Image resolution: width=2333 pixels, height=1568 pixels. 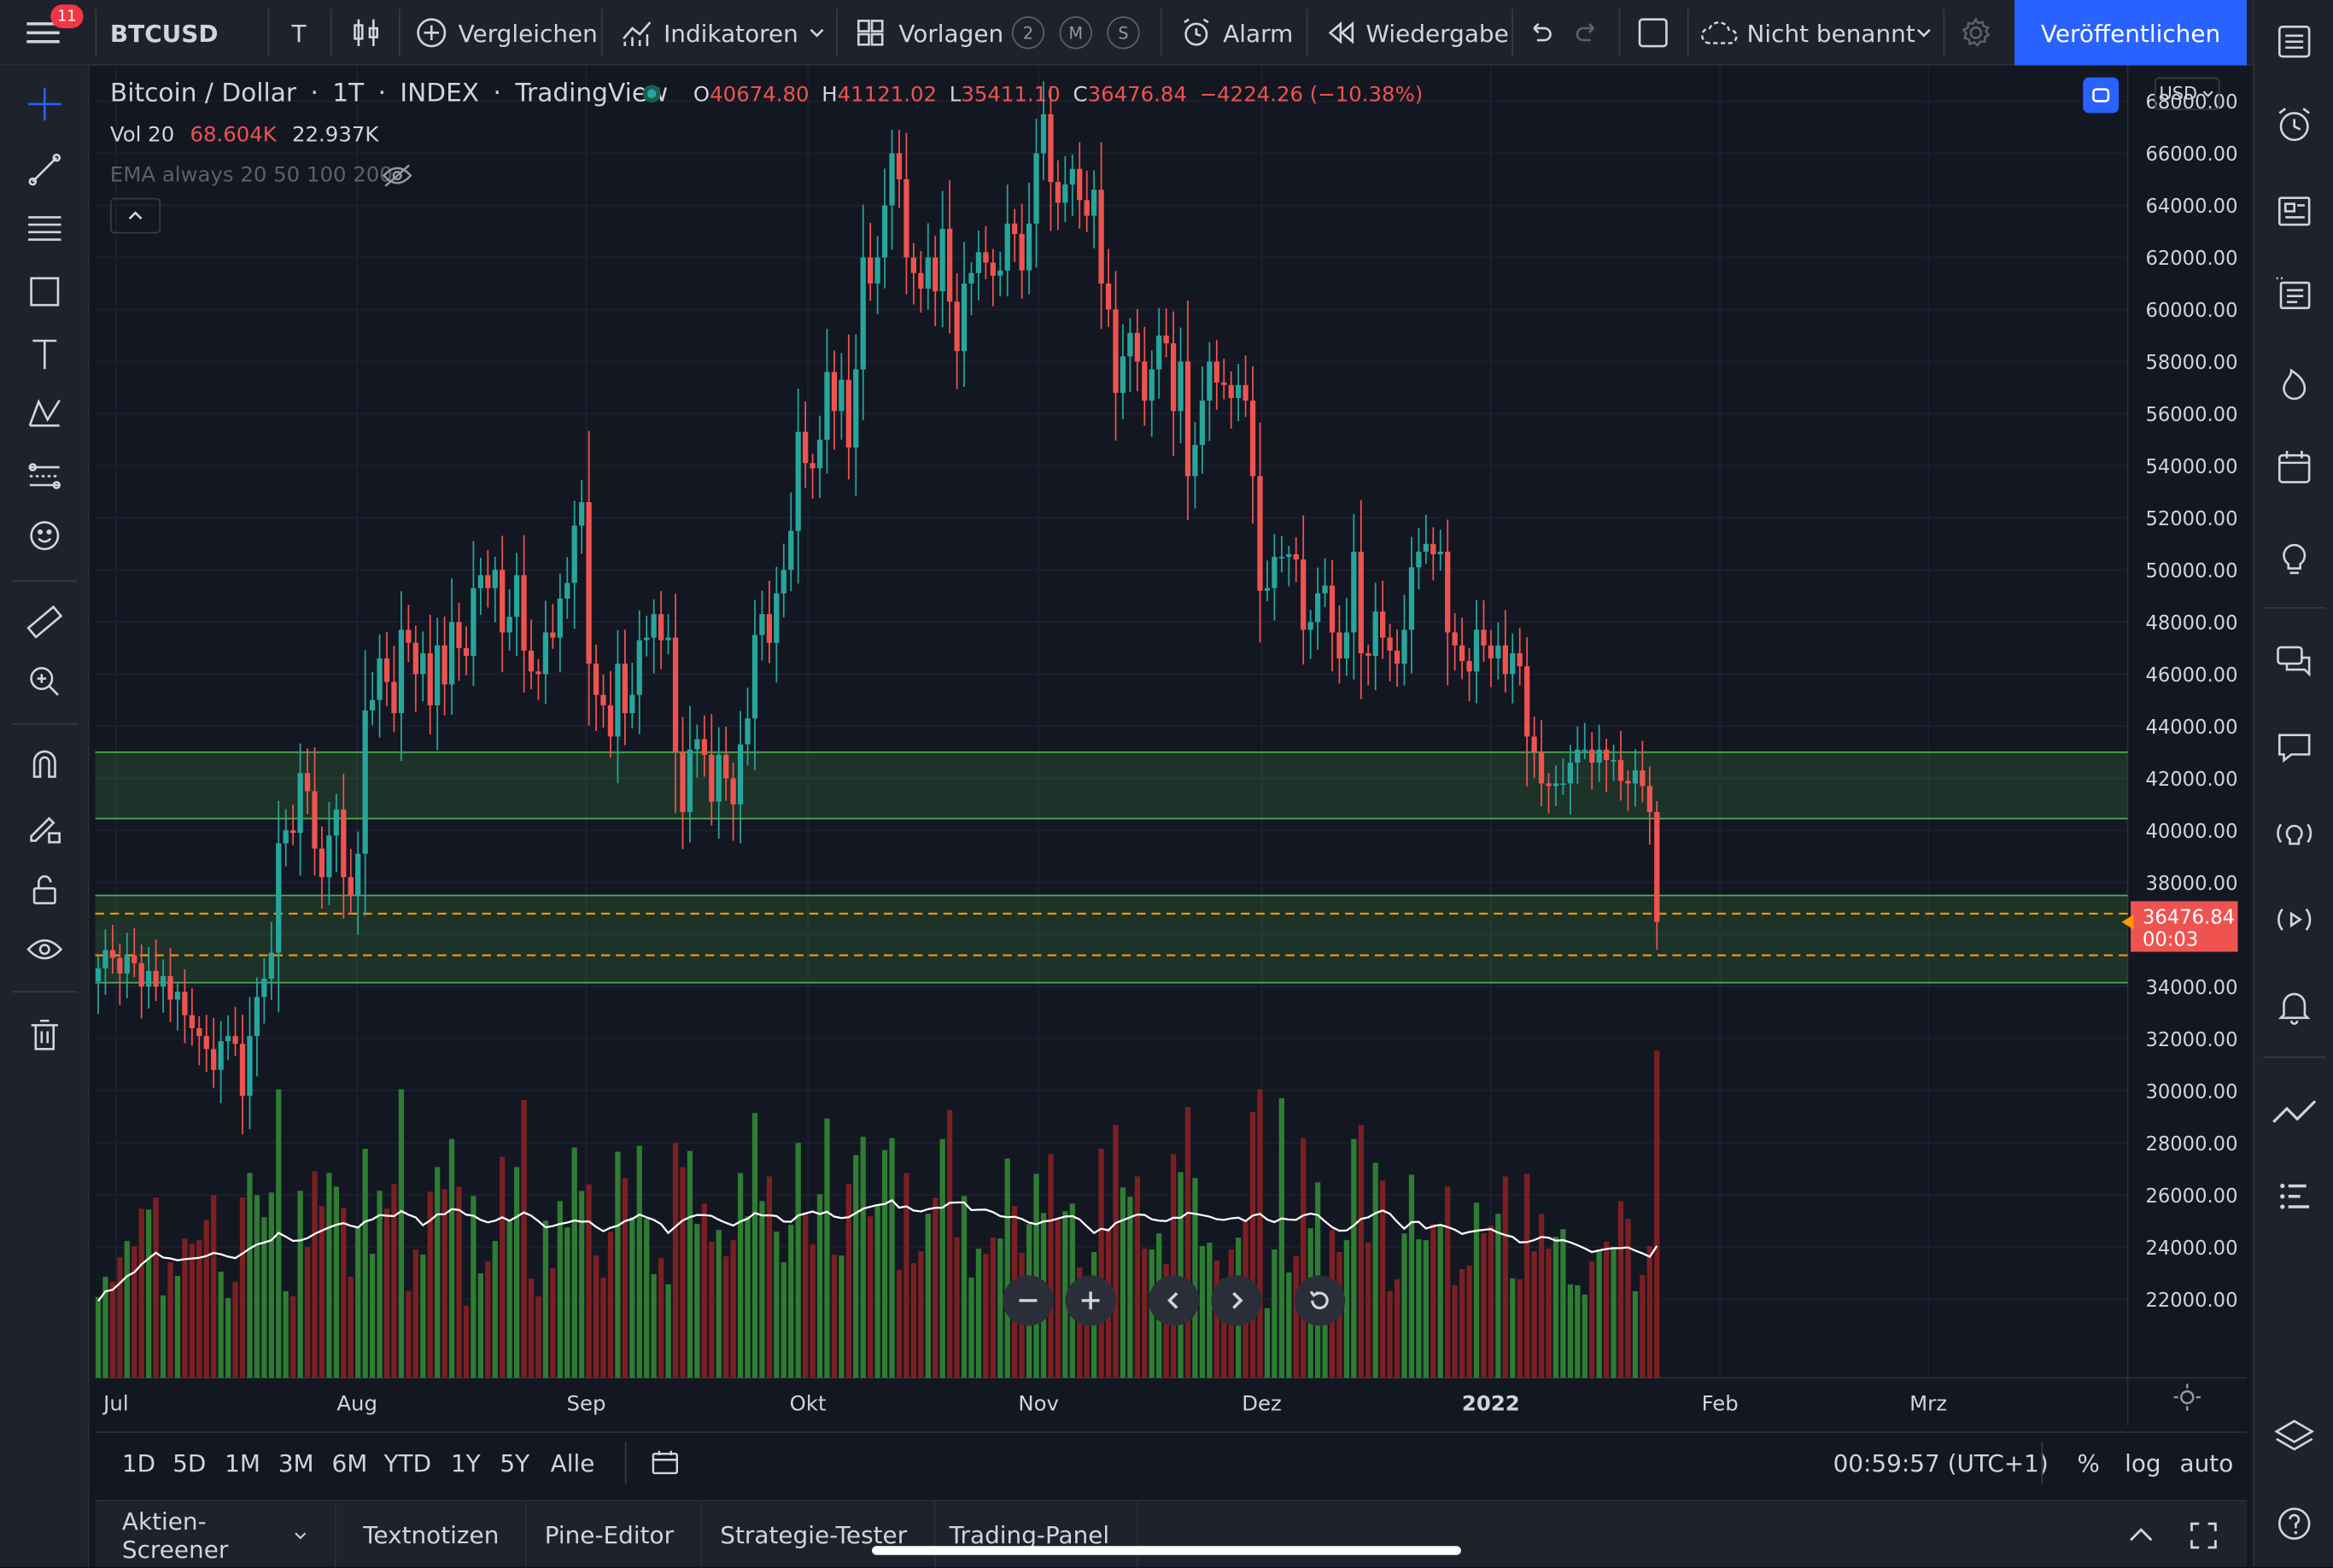 I want to click on templates-button: Vorlagen, so click(x=928, y=33).